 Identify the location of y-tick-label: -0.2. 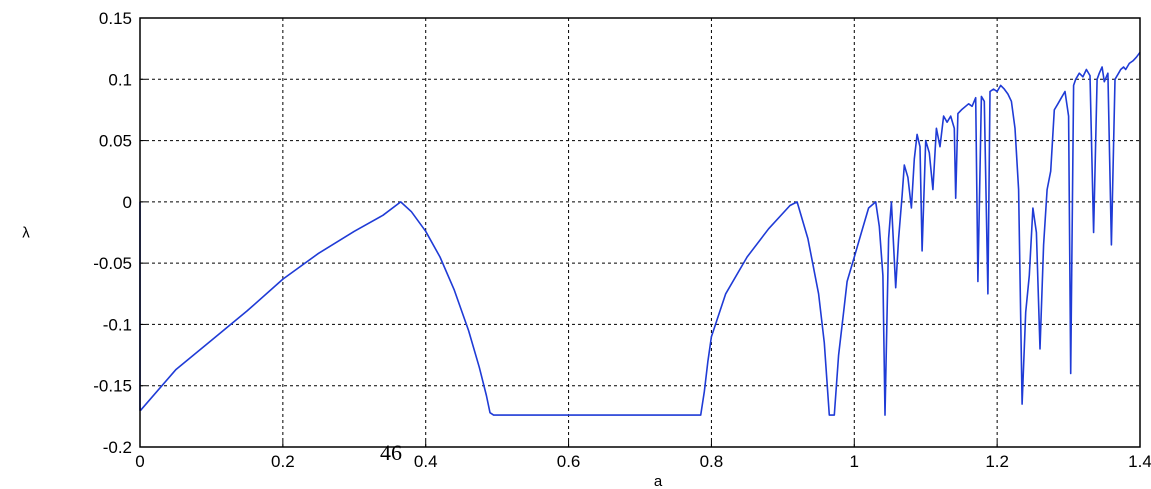
(117, 447).